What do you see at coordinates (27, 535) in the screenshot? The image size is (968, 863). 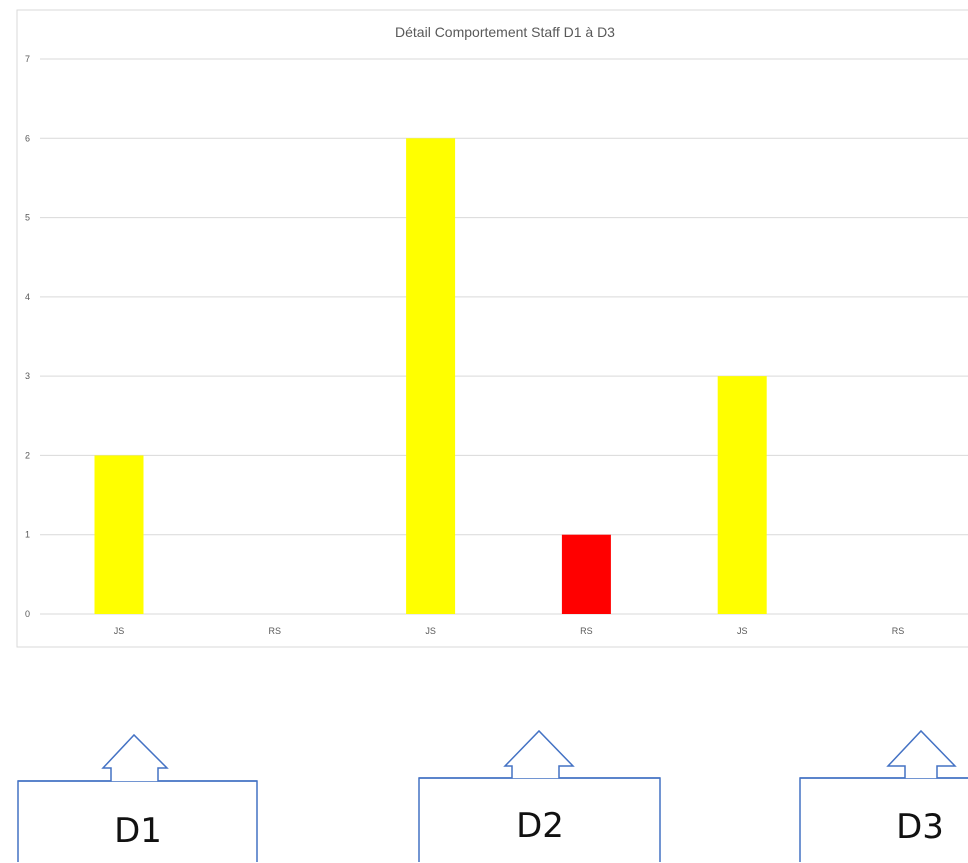 I see `y-tick-label: 1` at bounding box center [27, 535].